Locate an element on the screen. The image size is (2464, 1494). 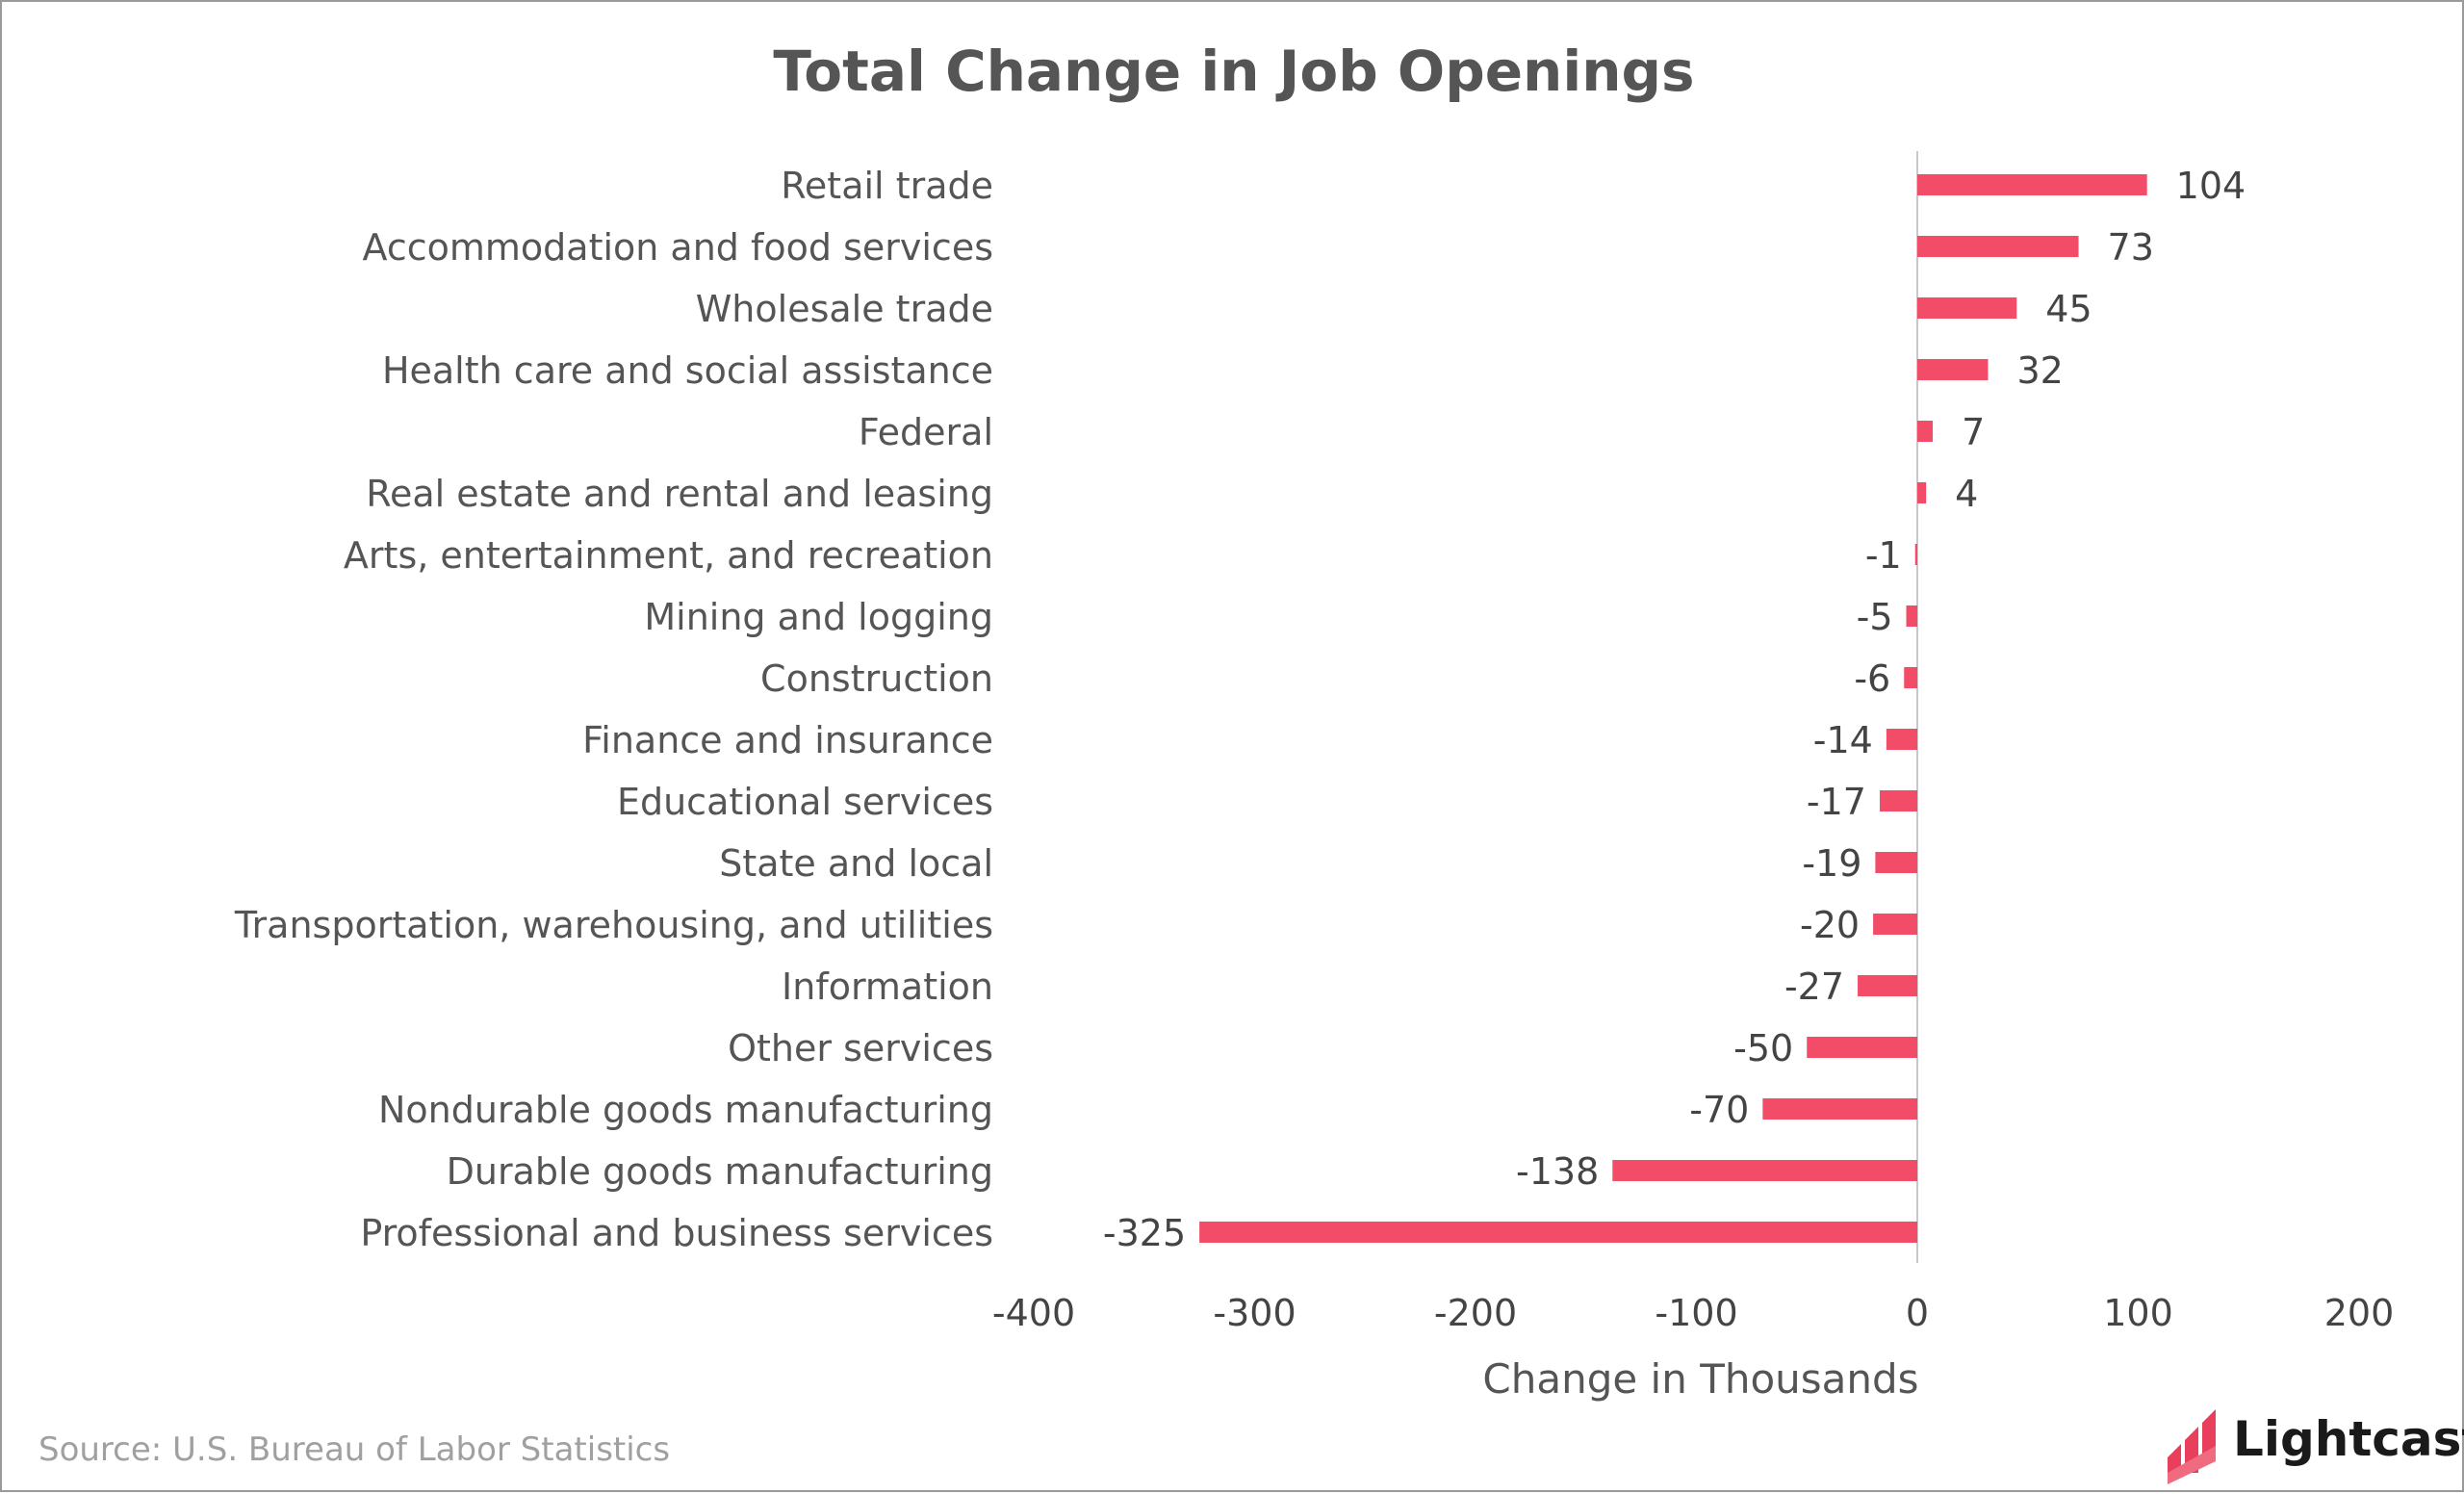
data-label: 7 is located at coordinates (1973, 432).